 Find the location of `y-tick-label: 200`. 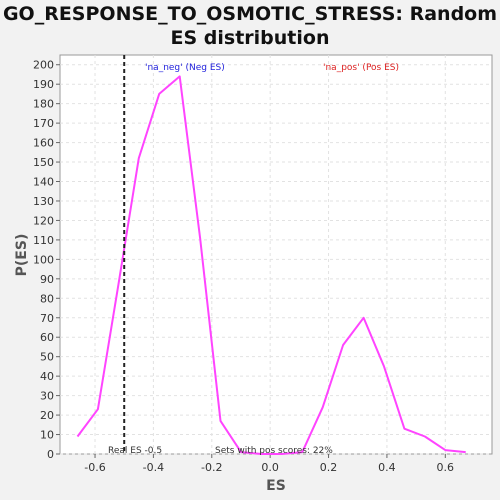

y-tick-label: 200 is located at coordinates (43, 65).